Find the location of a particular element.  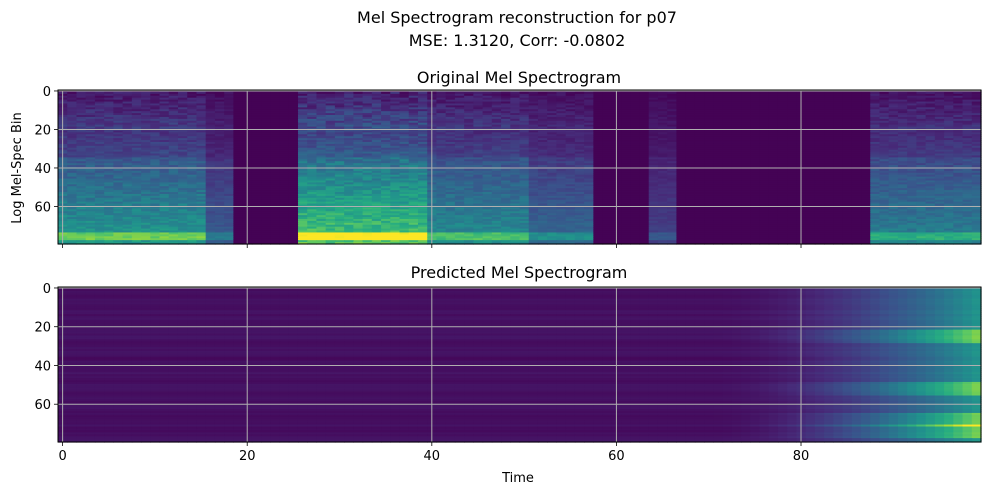

figure-title: Mel Spectrogram reconstruction for p07 is located at coordinates (517, 17).